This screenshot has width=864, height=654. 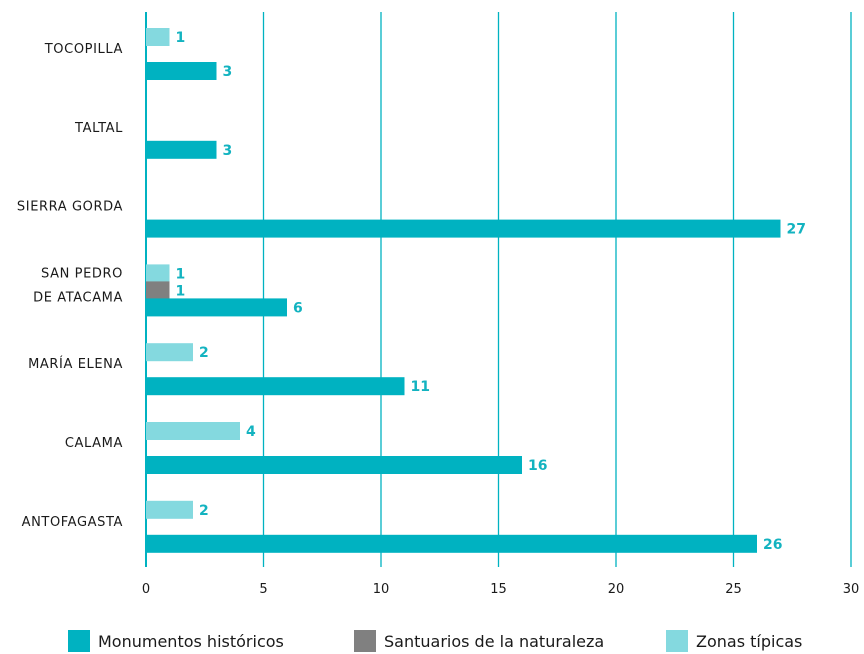 What do you see at coordinates (70, 207) in the screenshot?
I see `category-label-sierra-gorda: SIERRA GORDA` at bounding box center [70, 207].